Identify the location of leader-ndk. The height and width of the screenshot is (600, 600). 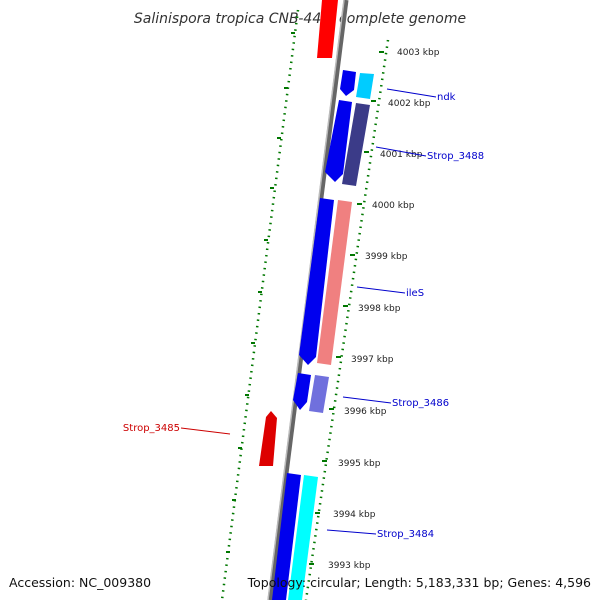
(411, 93).